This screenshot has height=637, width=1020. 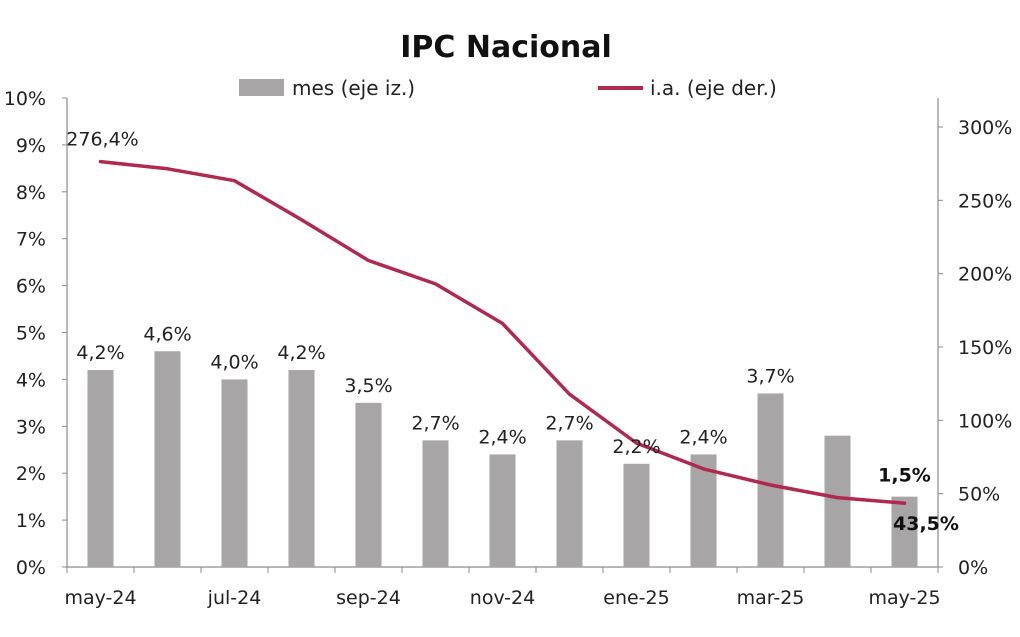 What do you see at coordinates (979, 495) in the screenshot?
I see `y-right-tick-label: 50%` at bounding box center [979, 495].